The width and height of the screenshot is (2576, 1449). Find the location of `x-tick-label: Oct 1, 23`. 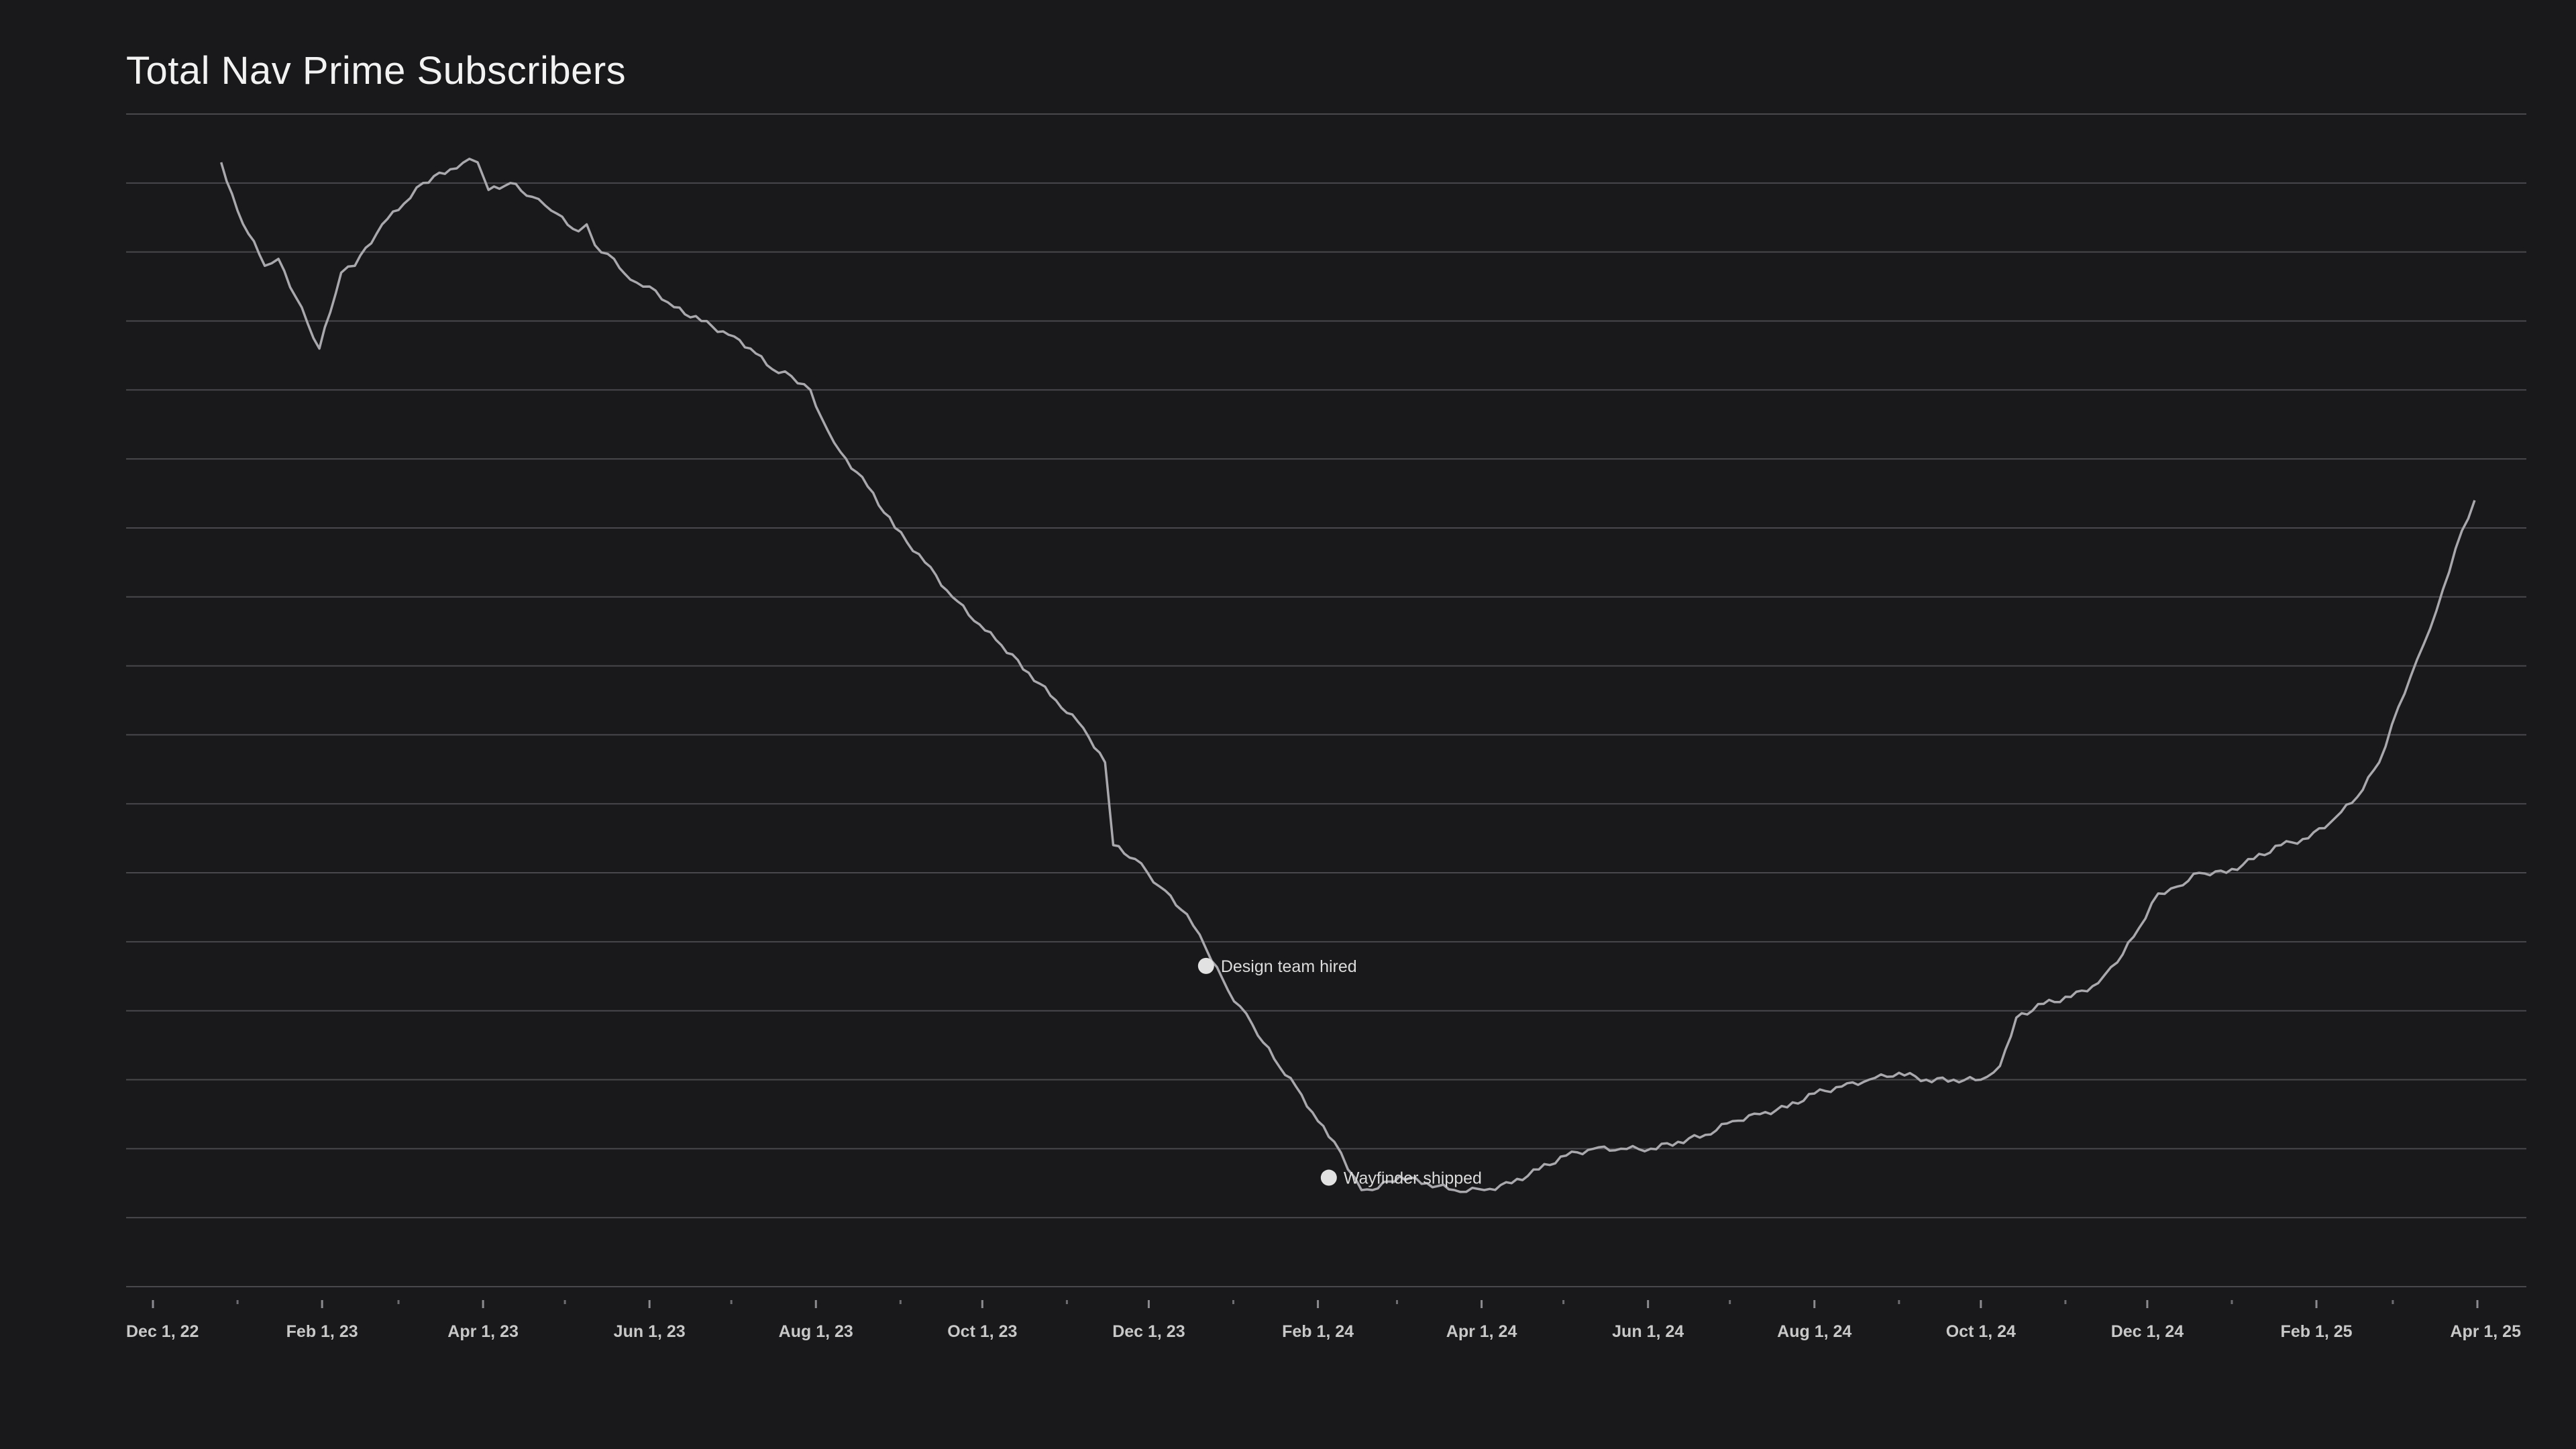

x-tick-label: Oct 1, 23 is located at coordinates (982, 1331).